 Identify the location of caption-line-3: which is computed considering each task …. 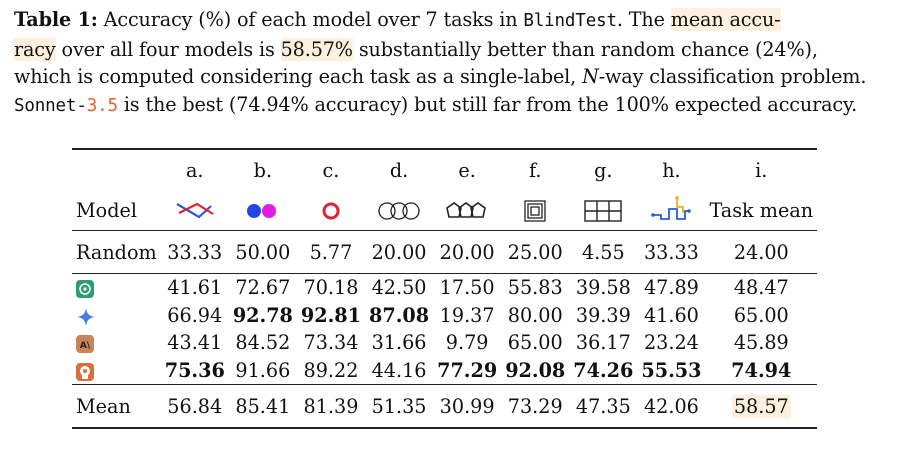
(452, 77).